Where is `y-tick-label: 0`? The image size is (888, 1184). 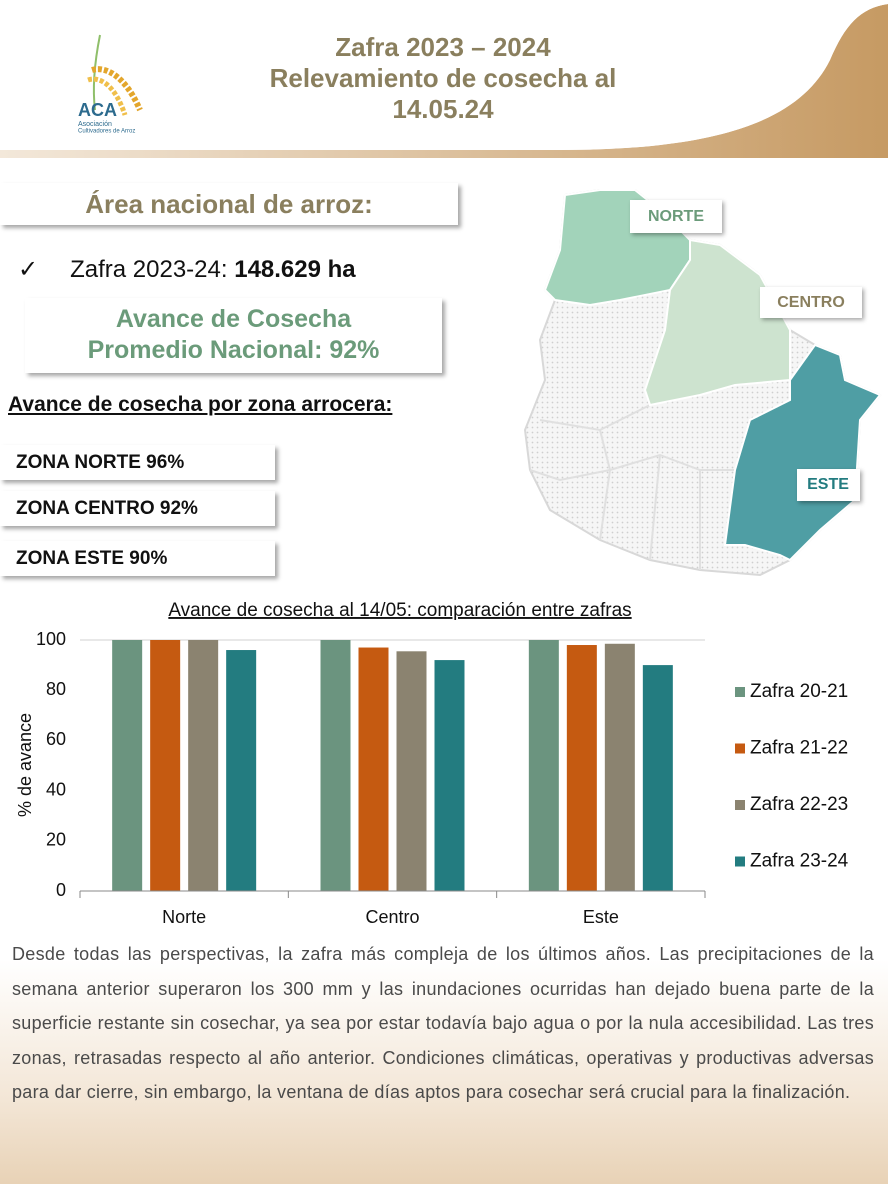
y-tick-label: 0 is located at coordinates (61, 890).